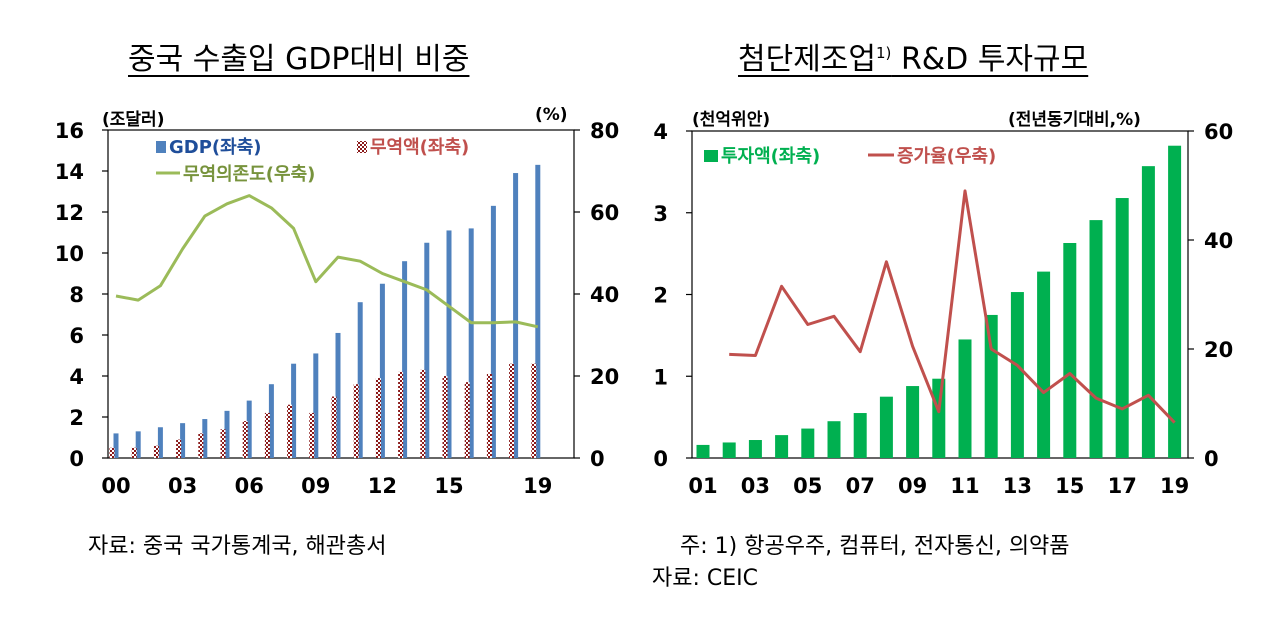 The width and height of the screenshot is (1280, 618). Describe the element at coordinates (770, 156) in the screenshot. I see `legend-label: 투자액(좌축)` at that location.